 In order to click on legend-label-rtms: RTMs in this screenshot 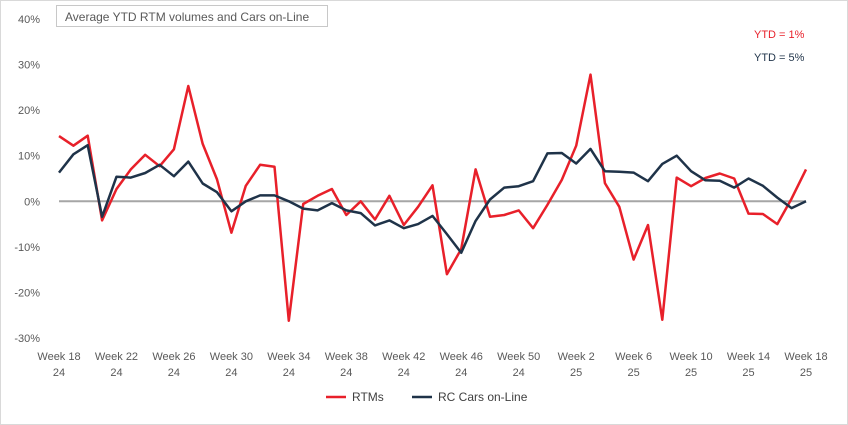, I will do `click(368, 397)`.